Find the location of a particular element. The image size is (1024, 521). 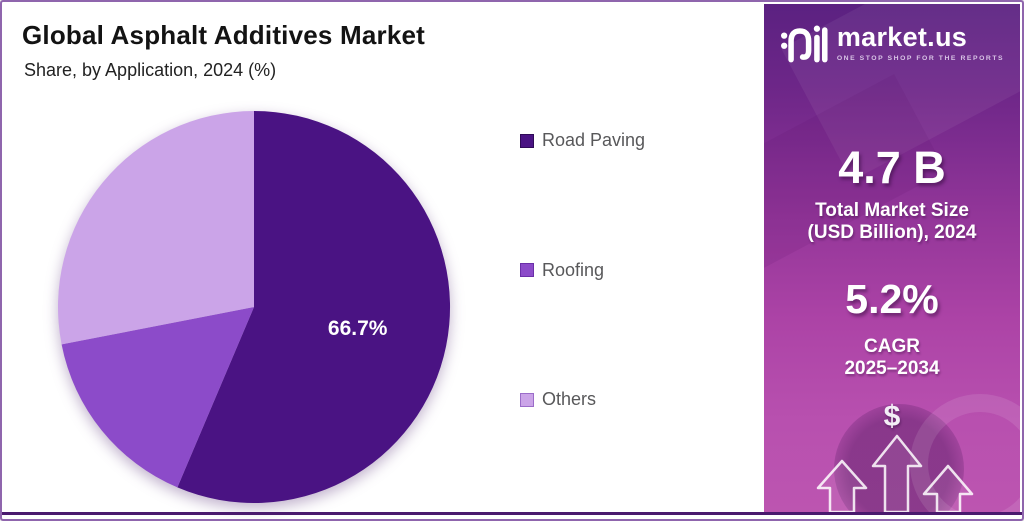

market-size-label-line2: (USD Billion), 2024 is located at coordinates (892, 233).